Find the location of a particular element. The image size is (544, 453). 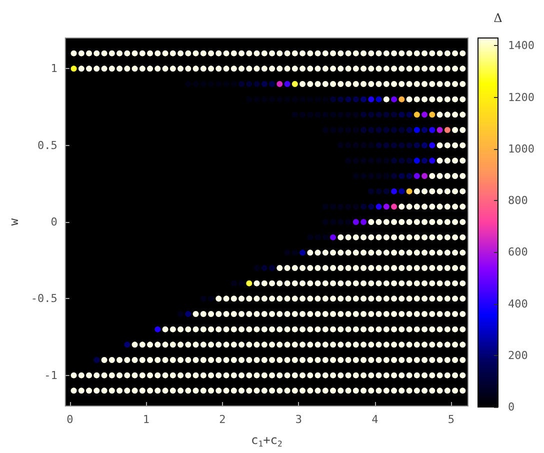

y-tick-label: -1 is located at coordinates (51, 375).